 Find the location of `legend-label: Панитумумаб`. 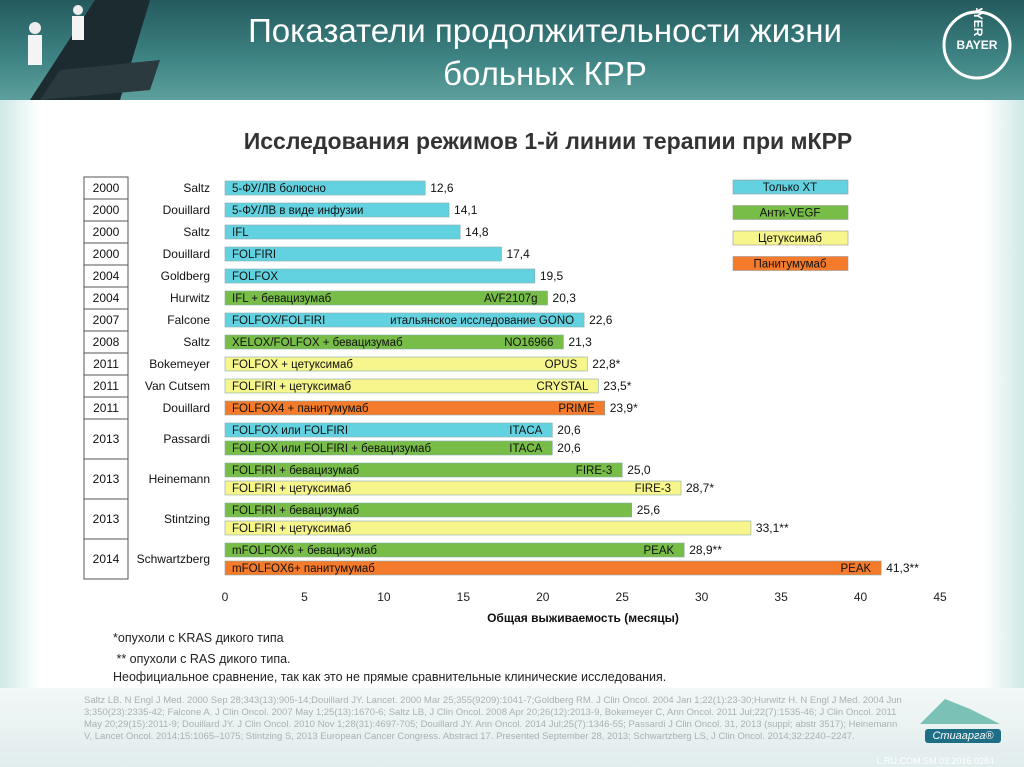

legend-label: Панитумумаб is located at coordinates (790, 265).